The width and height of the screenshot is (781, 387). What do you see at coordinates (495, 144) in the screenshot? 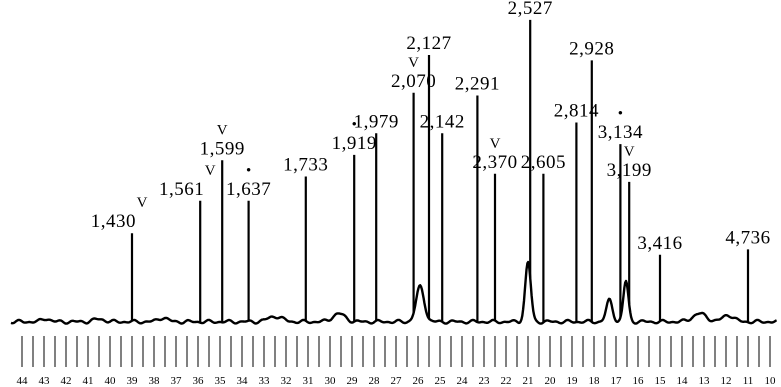
I see `peak-marker-2-370: V` at bounding box center [495, 144].